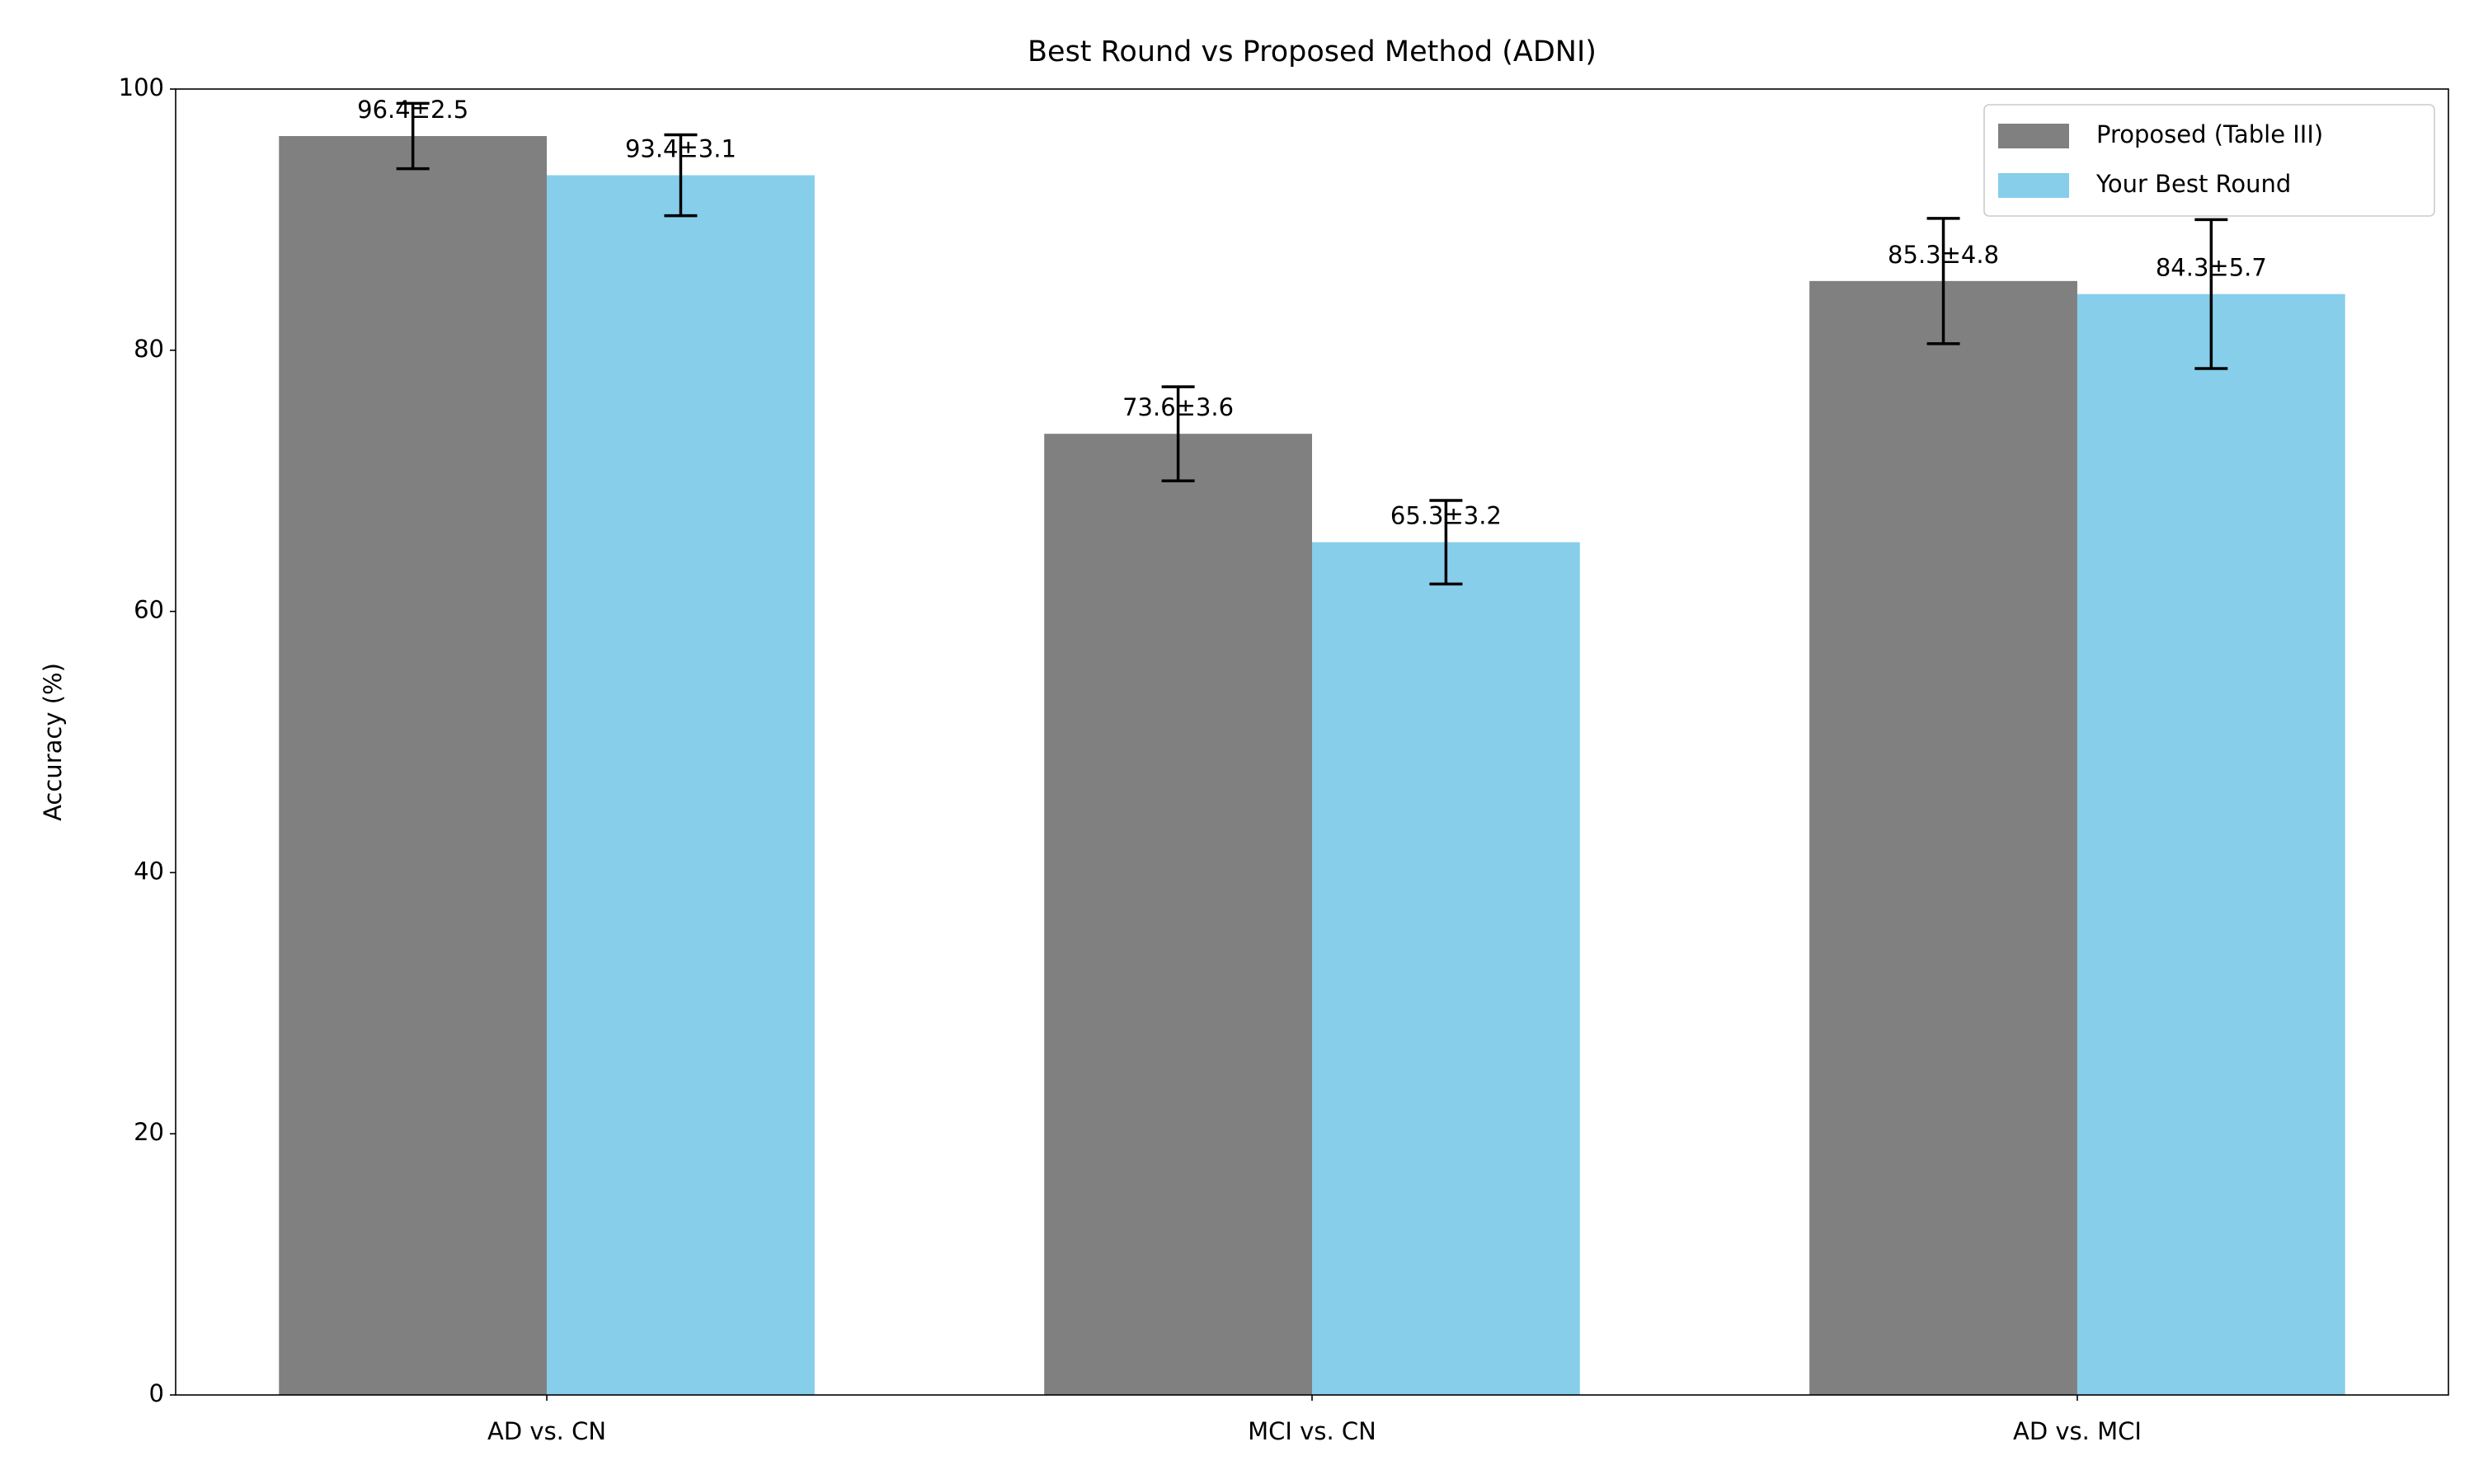 This screenshot has height=1484, width=2474. I want to click on y-tick-label: 0, so click(156, 1393).